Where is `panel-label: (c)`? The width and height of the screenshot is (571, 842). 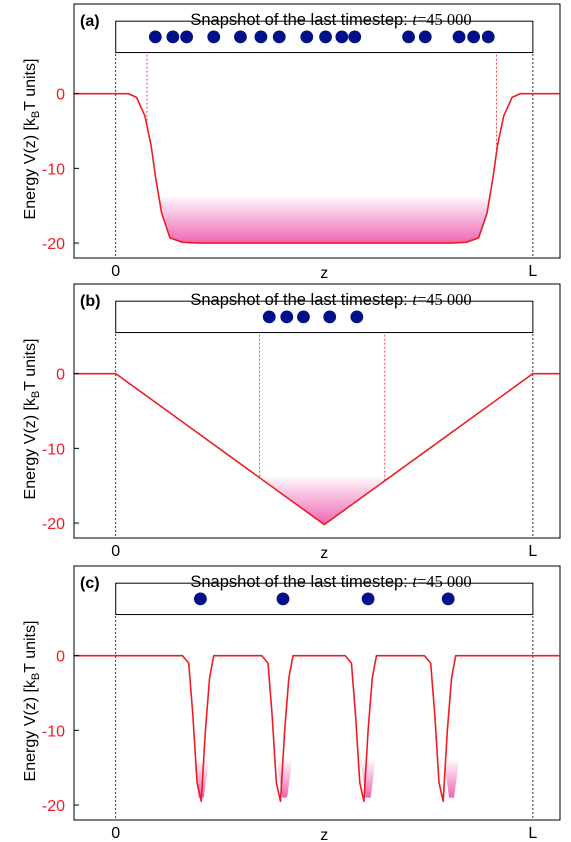 panel-label: (c) is located at coordinates (90, 583).